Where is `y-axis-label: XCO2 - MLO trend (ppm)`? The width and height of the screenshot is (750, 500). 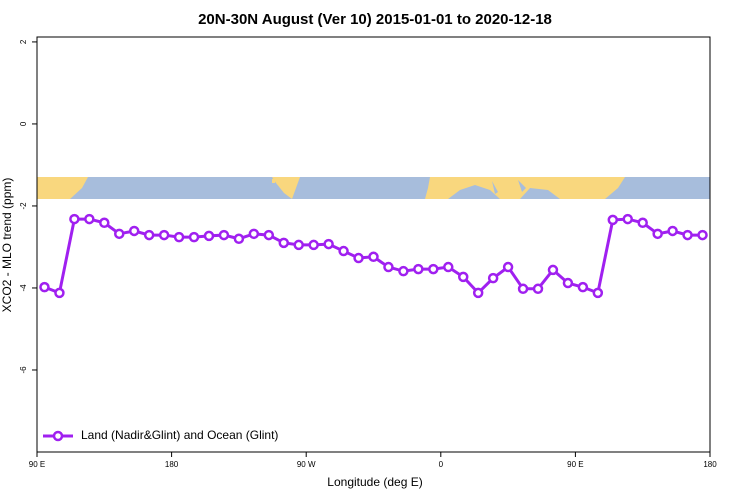
y-axis-label: XCO2 - MLO trend (ppm) is located at coordinates (7, 245).